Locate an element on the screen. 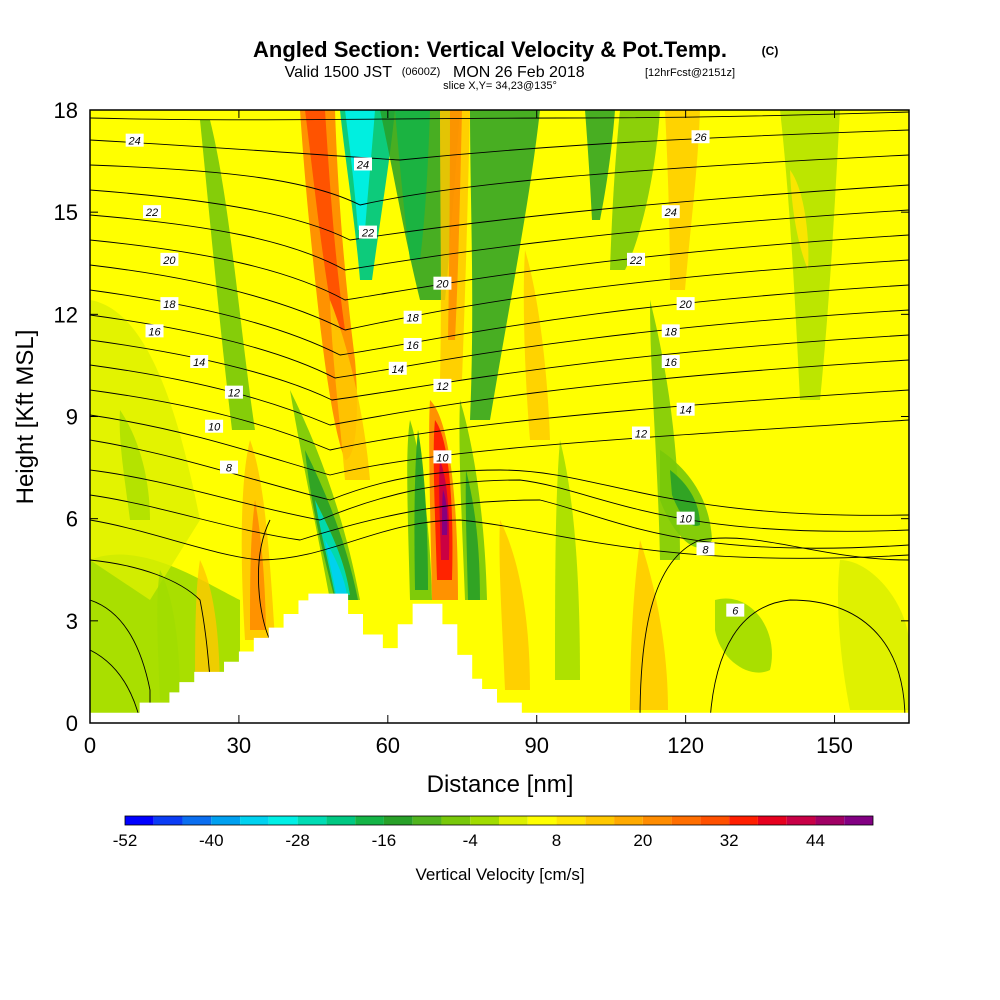 This screenshot has height=1000, width=1000. colorbar-tick-label: -4 is located at coordinates (470, 840).